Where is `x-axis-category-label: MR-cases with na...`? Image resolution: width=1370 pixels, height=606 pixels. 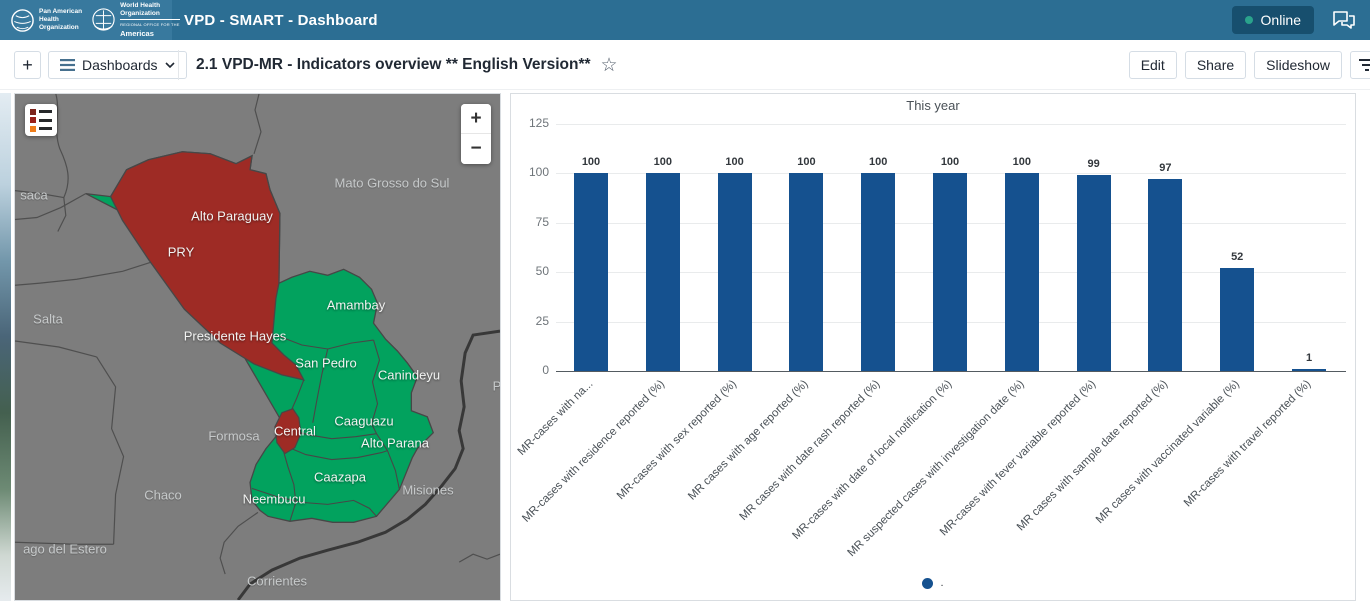 x-axis-category-label: MR-cases with na... is located at coordinates (555, 418).